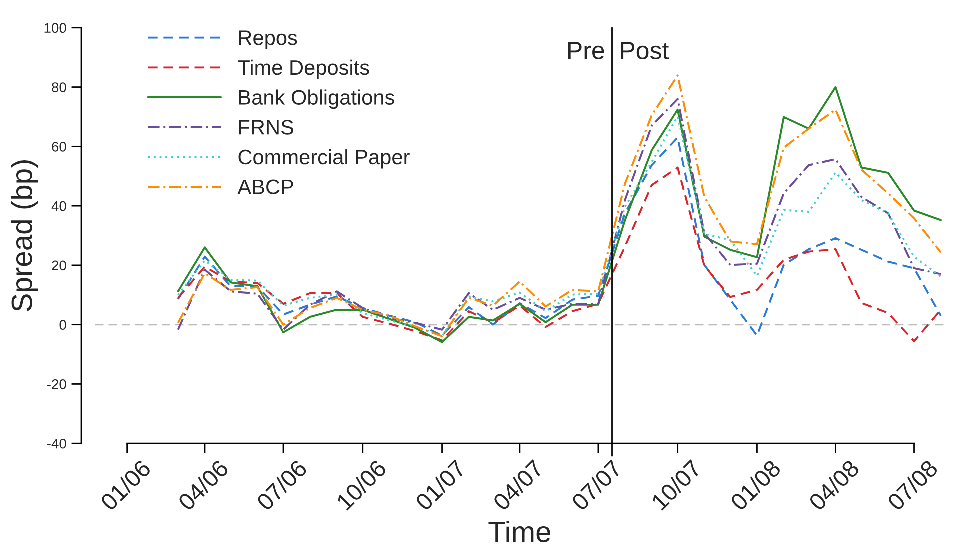  What do you see at coordinates (63, 325) in the screenshot?
I see `y-tick-label: 0` at bounding box center [63, 325].